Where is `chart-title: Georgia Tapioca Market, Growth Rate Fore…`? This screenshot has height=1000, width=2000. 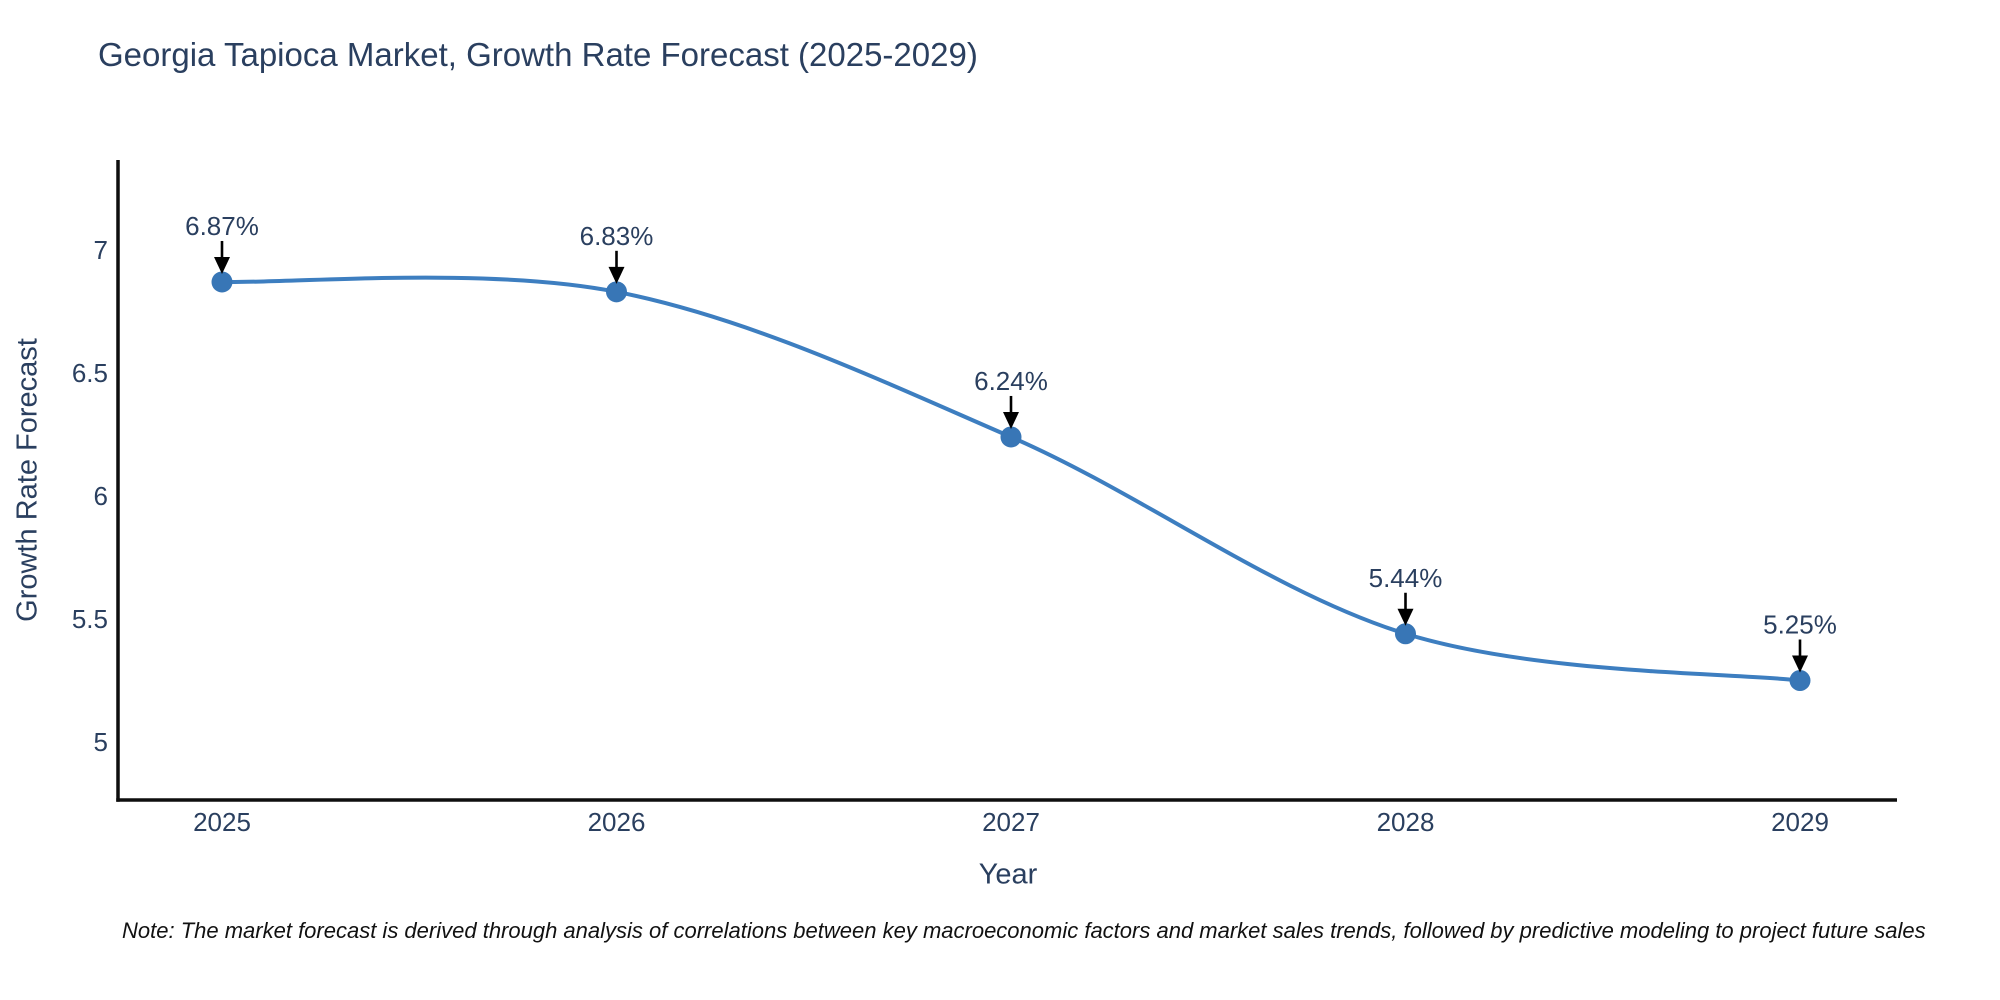 chart-title: Georgia Tapioca Market, Growth Rate Fore… is located at coordinates (538, 54).